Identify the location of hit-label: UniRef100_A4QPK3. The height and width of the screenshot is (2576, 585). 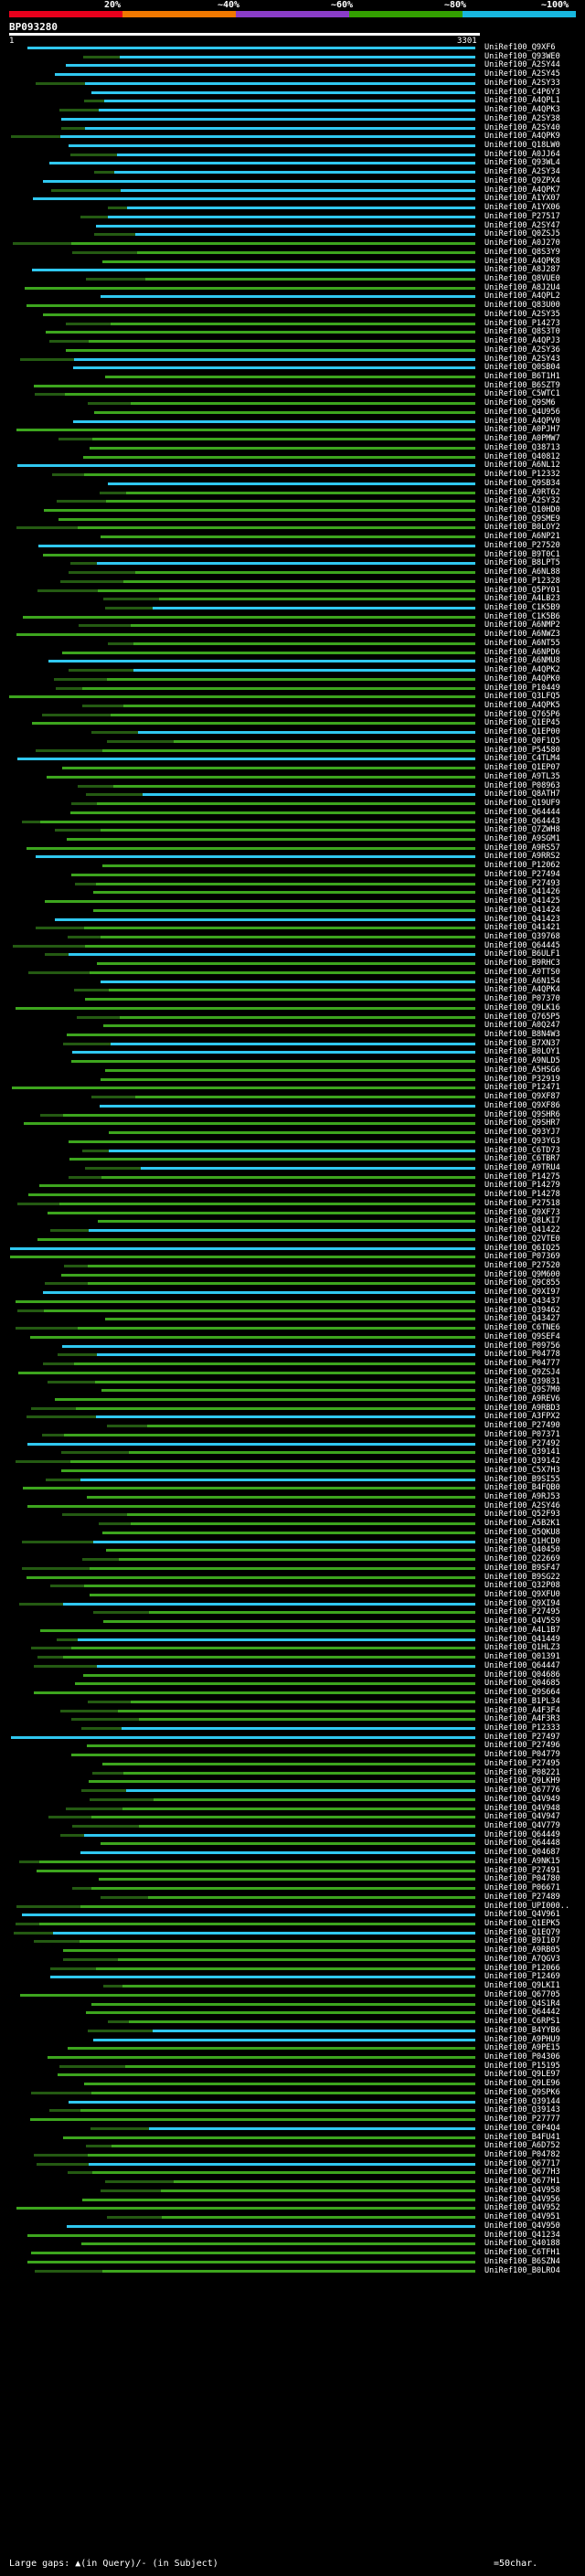
(522, 110).